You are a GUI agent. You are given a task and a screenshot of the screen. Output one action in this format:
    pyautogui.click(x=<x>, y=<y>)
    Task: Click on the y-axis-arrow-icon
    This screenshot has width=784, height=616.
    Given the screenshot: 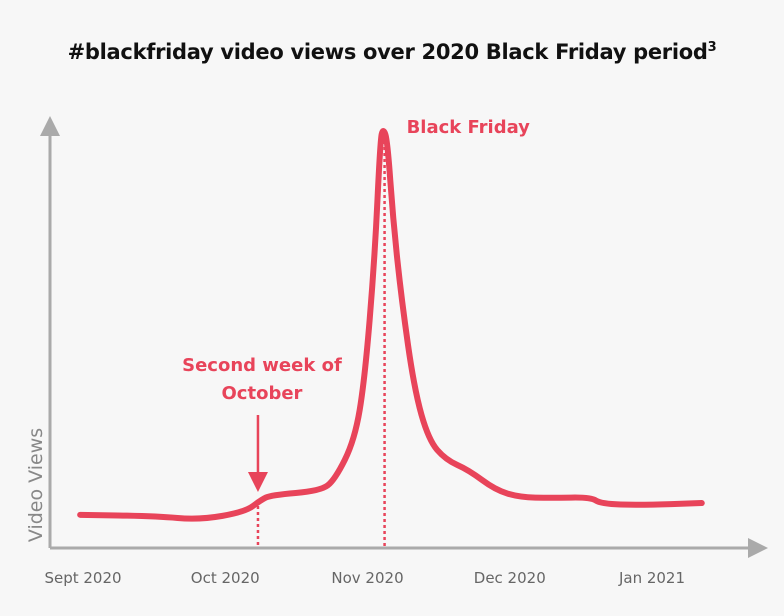 What is the action you would take?
    pyautogui.click(x=50, y=126)
    